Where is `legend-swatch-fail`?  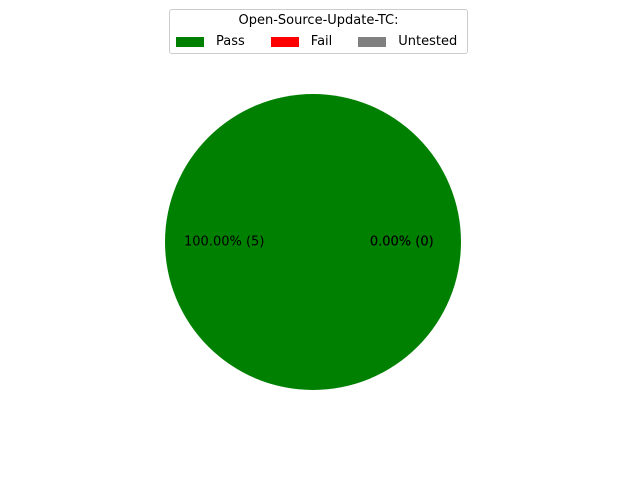
legend-swatch-fail is located at coordinates (284, 41).